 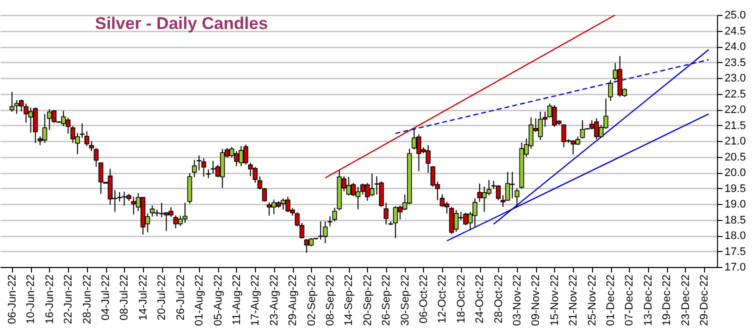 I want to click on x-tick-label: 21-Nov-22, so click(x=574, y=300).